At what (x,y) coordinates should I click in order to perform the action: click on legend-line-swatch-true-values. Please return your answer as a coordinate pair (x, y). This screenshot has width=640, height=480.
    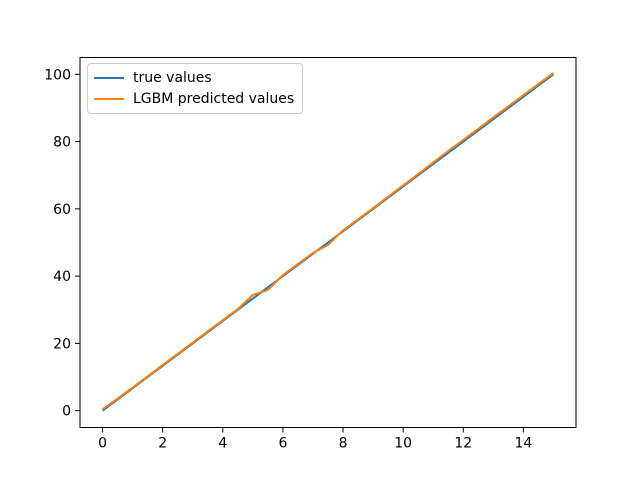
    Looking at the image, I should click on (109, 78).